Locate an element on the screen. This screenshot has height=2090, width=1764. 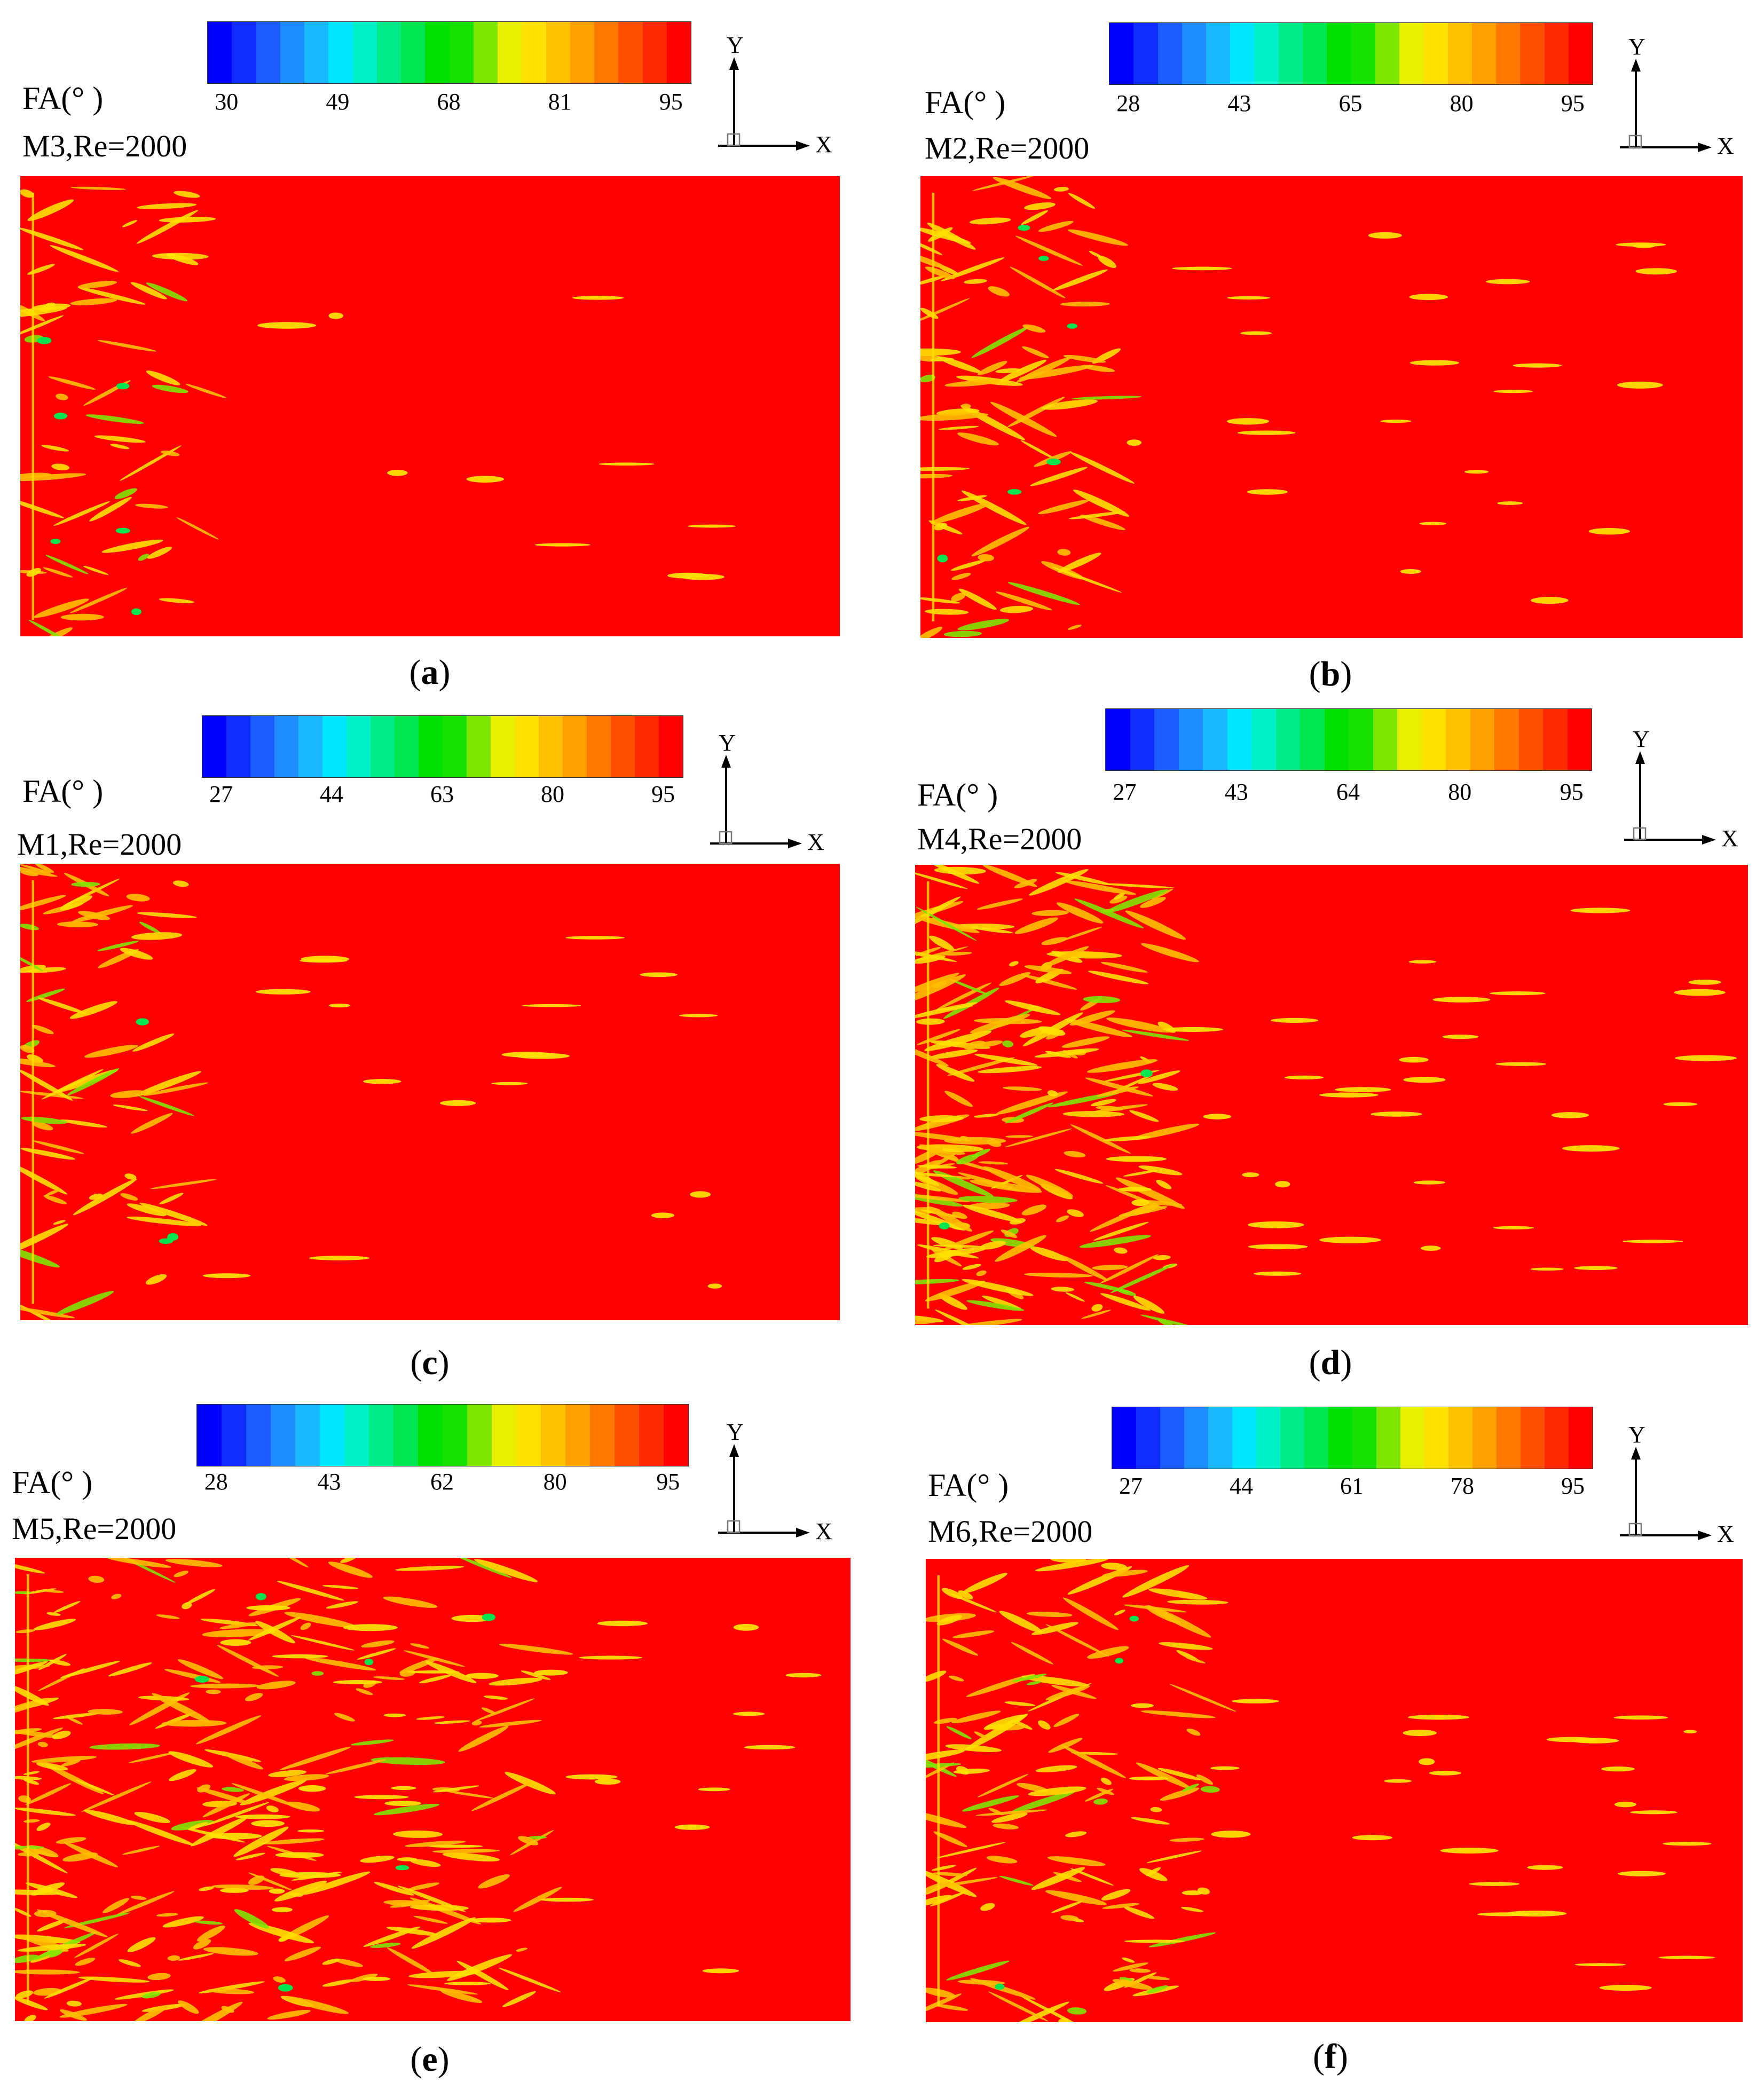
colorbar-tick-label: 64 is located at coordinates (1348, 792).